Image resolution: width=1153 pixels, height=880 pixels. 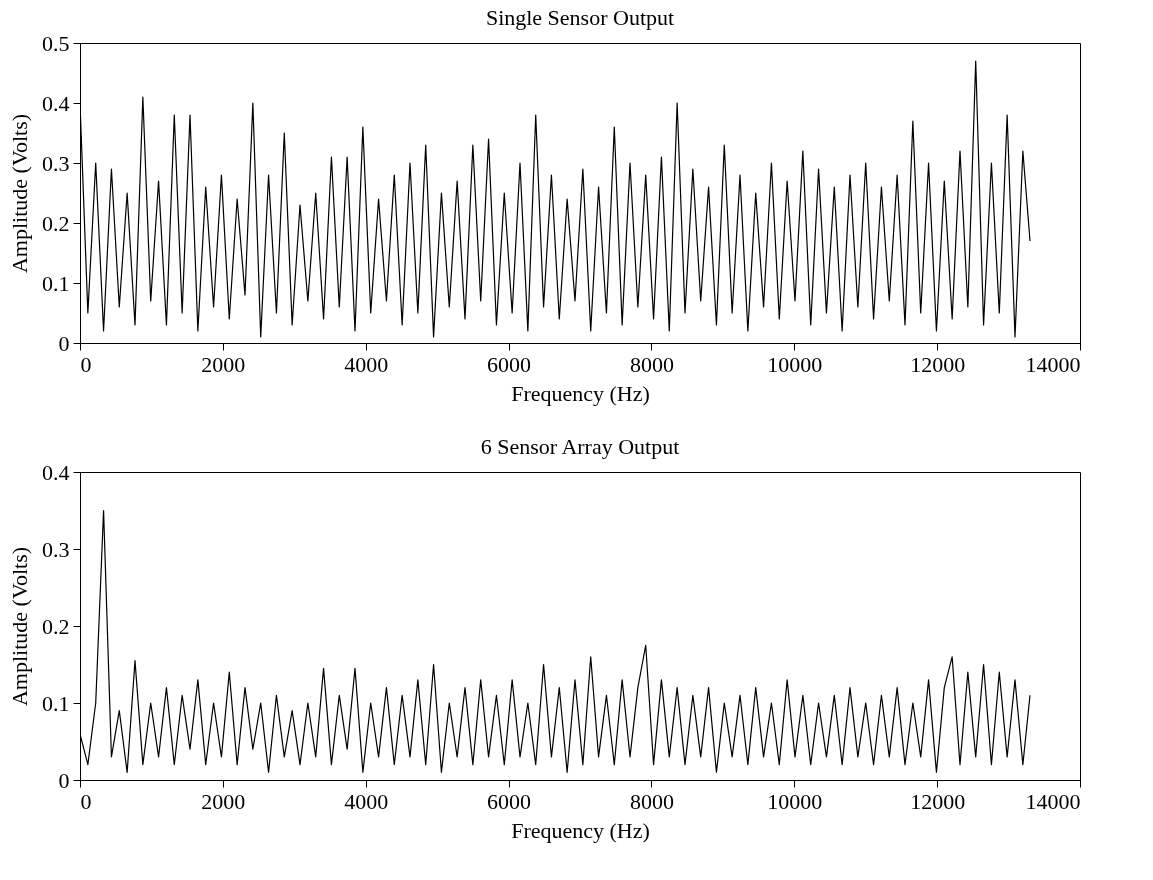 I want to click on chart-title: Single Sensor Output, so click(x=580, y=17).